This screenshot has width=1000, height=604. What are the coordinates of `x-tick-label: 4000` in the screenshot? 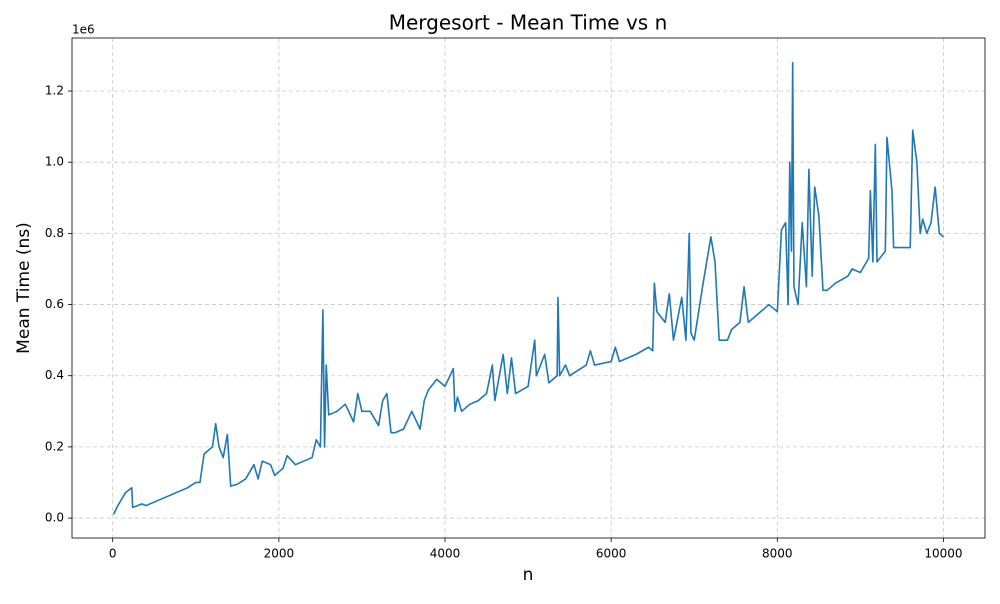 It's located at (445, 554).